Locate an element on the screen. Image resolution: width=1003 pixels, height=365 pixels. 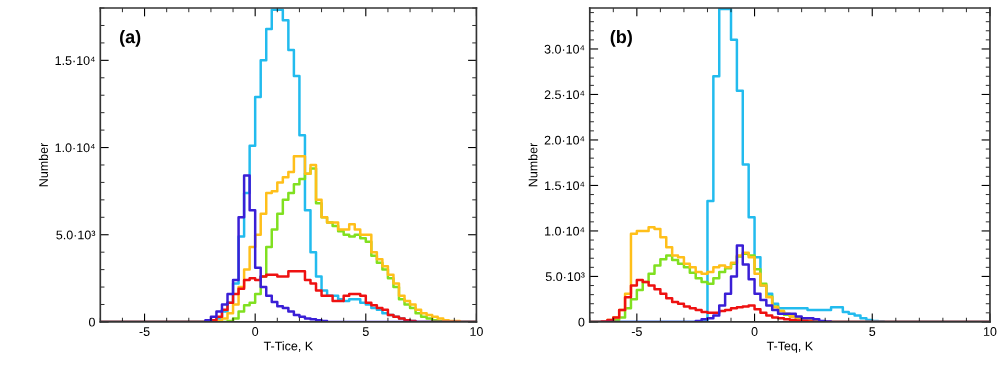
x-axis-title: T-Tice, K is located at coordinates (288, 346).